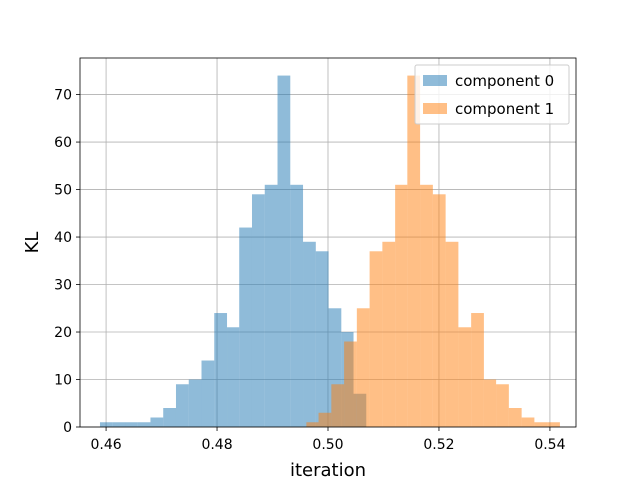  What do you see at coordinates (105, 445) in the screenshot?
I see `x-tick-label: 0.46` at bounding box center [105, 445].